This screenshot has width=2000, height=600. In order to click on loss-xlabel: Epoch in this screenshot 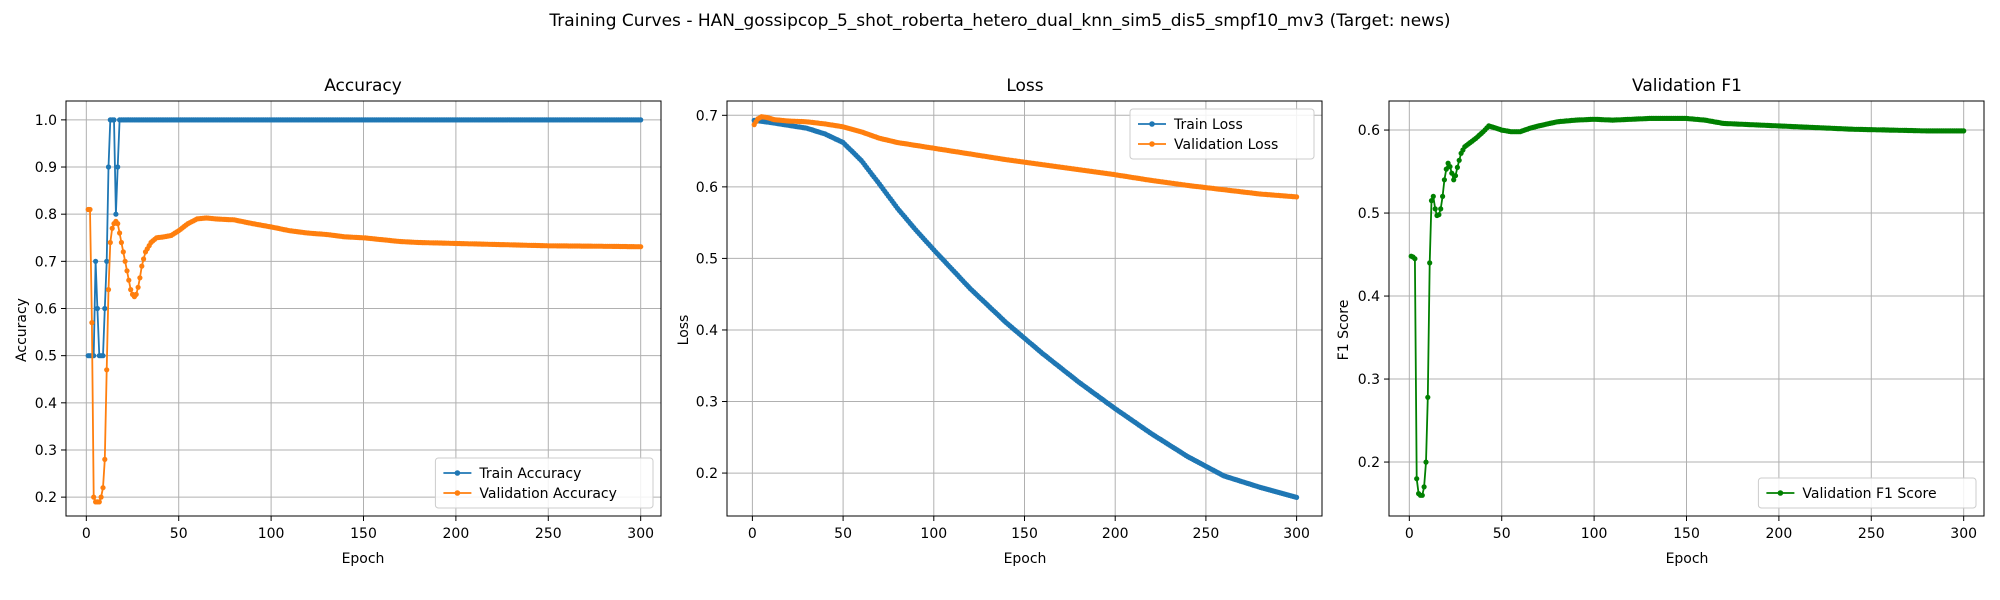, I will do `click(1025, 559)`.